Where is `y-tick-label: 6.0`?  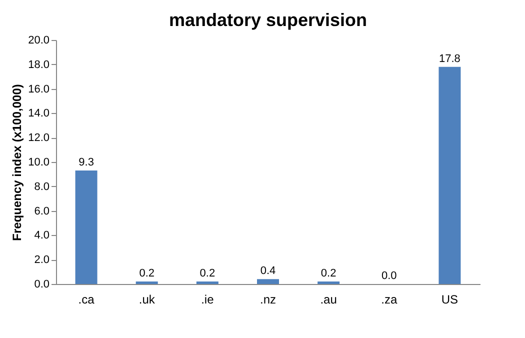 y-tick-label: 6.0 is located at coordinates (42, 211).